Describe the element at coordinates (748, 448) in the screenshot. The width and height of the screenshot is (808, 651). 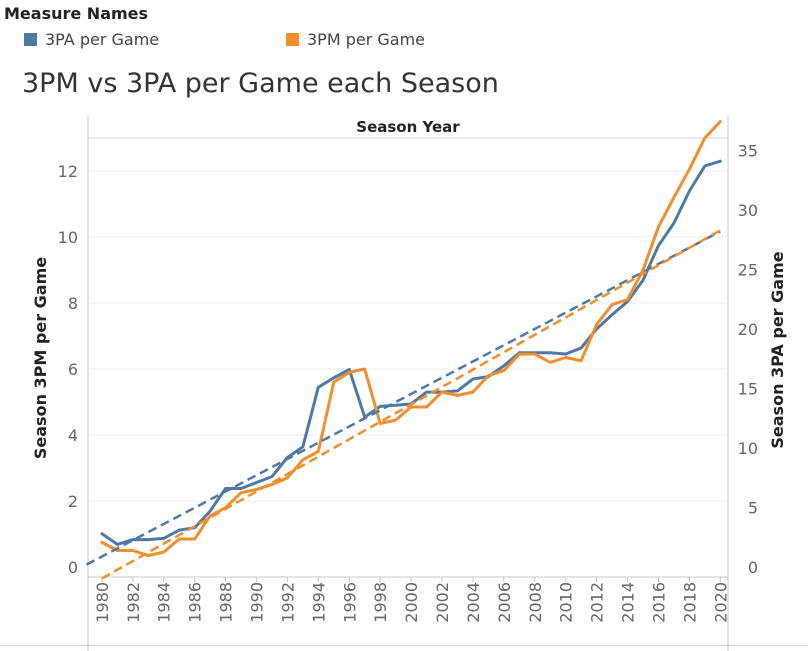
I see `right-tick-label: 10` at that location.